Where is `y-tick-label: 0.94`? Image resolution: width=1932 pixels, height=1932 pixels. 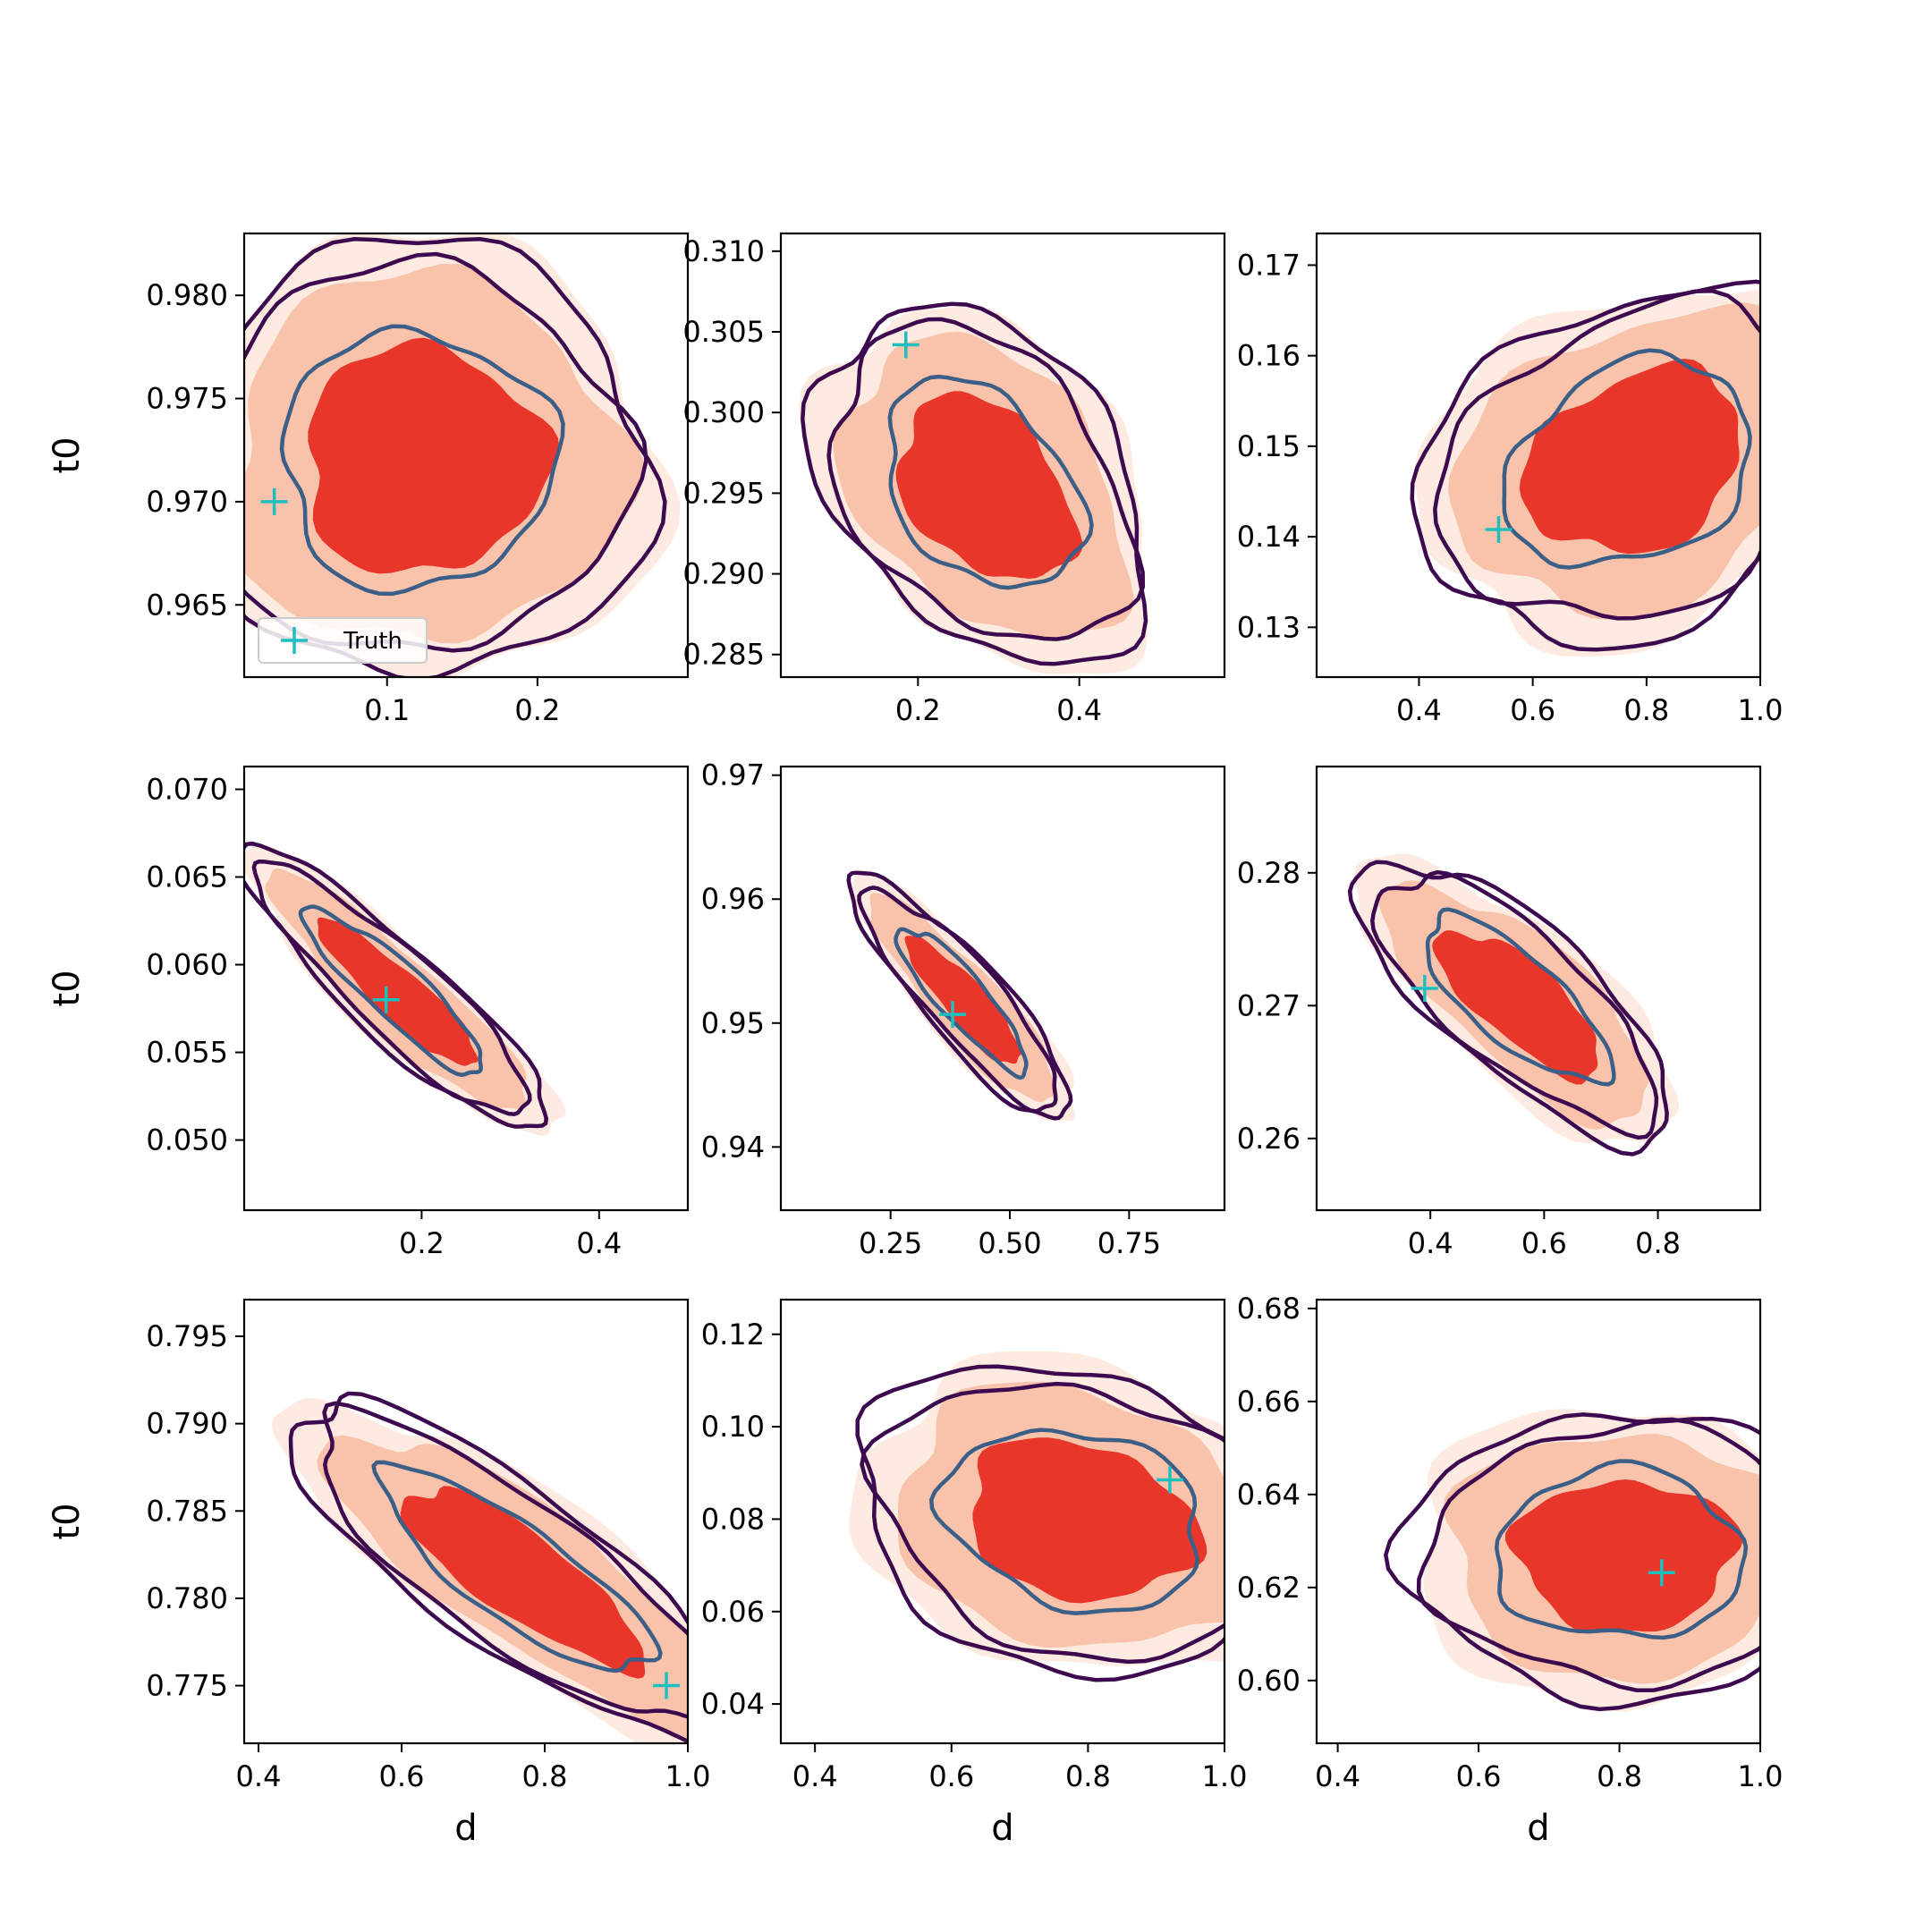
y-tick-label: 0.94 is located at coordinates (733, 1147).